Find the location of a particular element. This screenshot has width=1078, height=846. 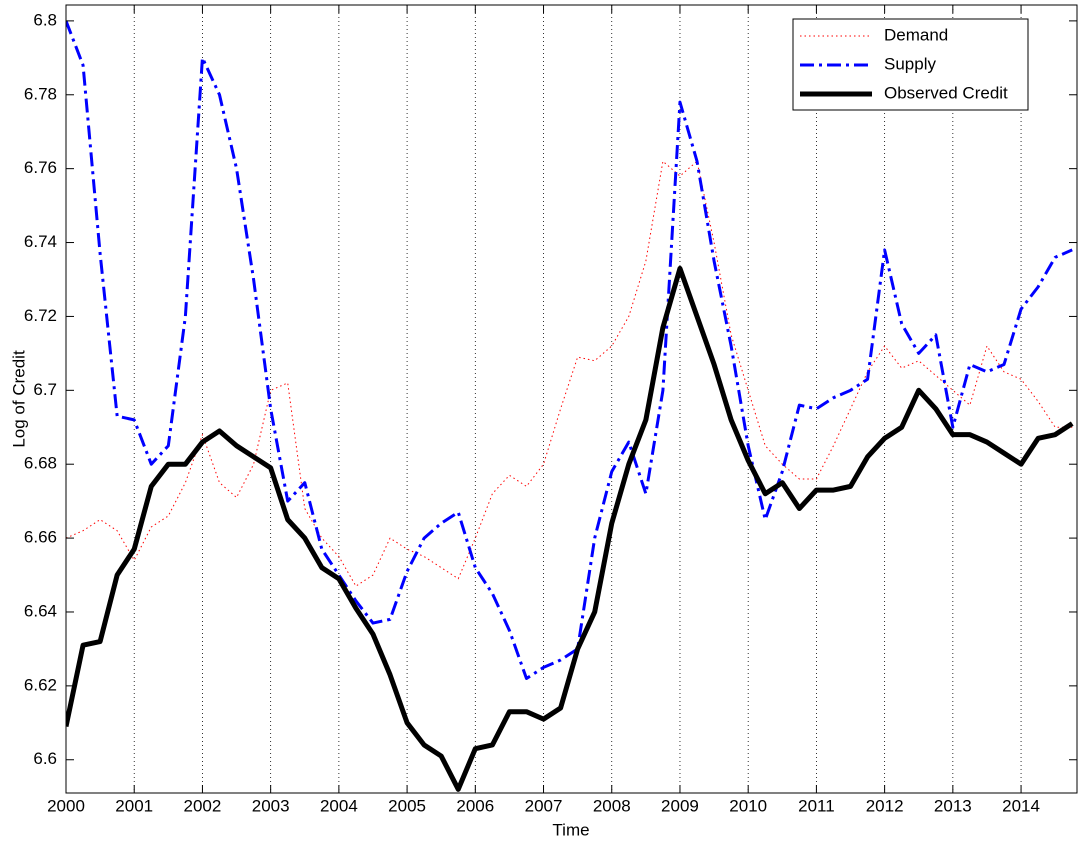

y-tick-label: 6.78 is located at coordinates (40, 93).